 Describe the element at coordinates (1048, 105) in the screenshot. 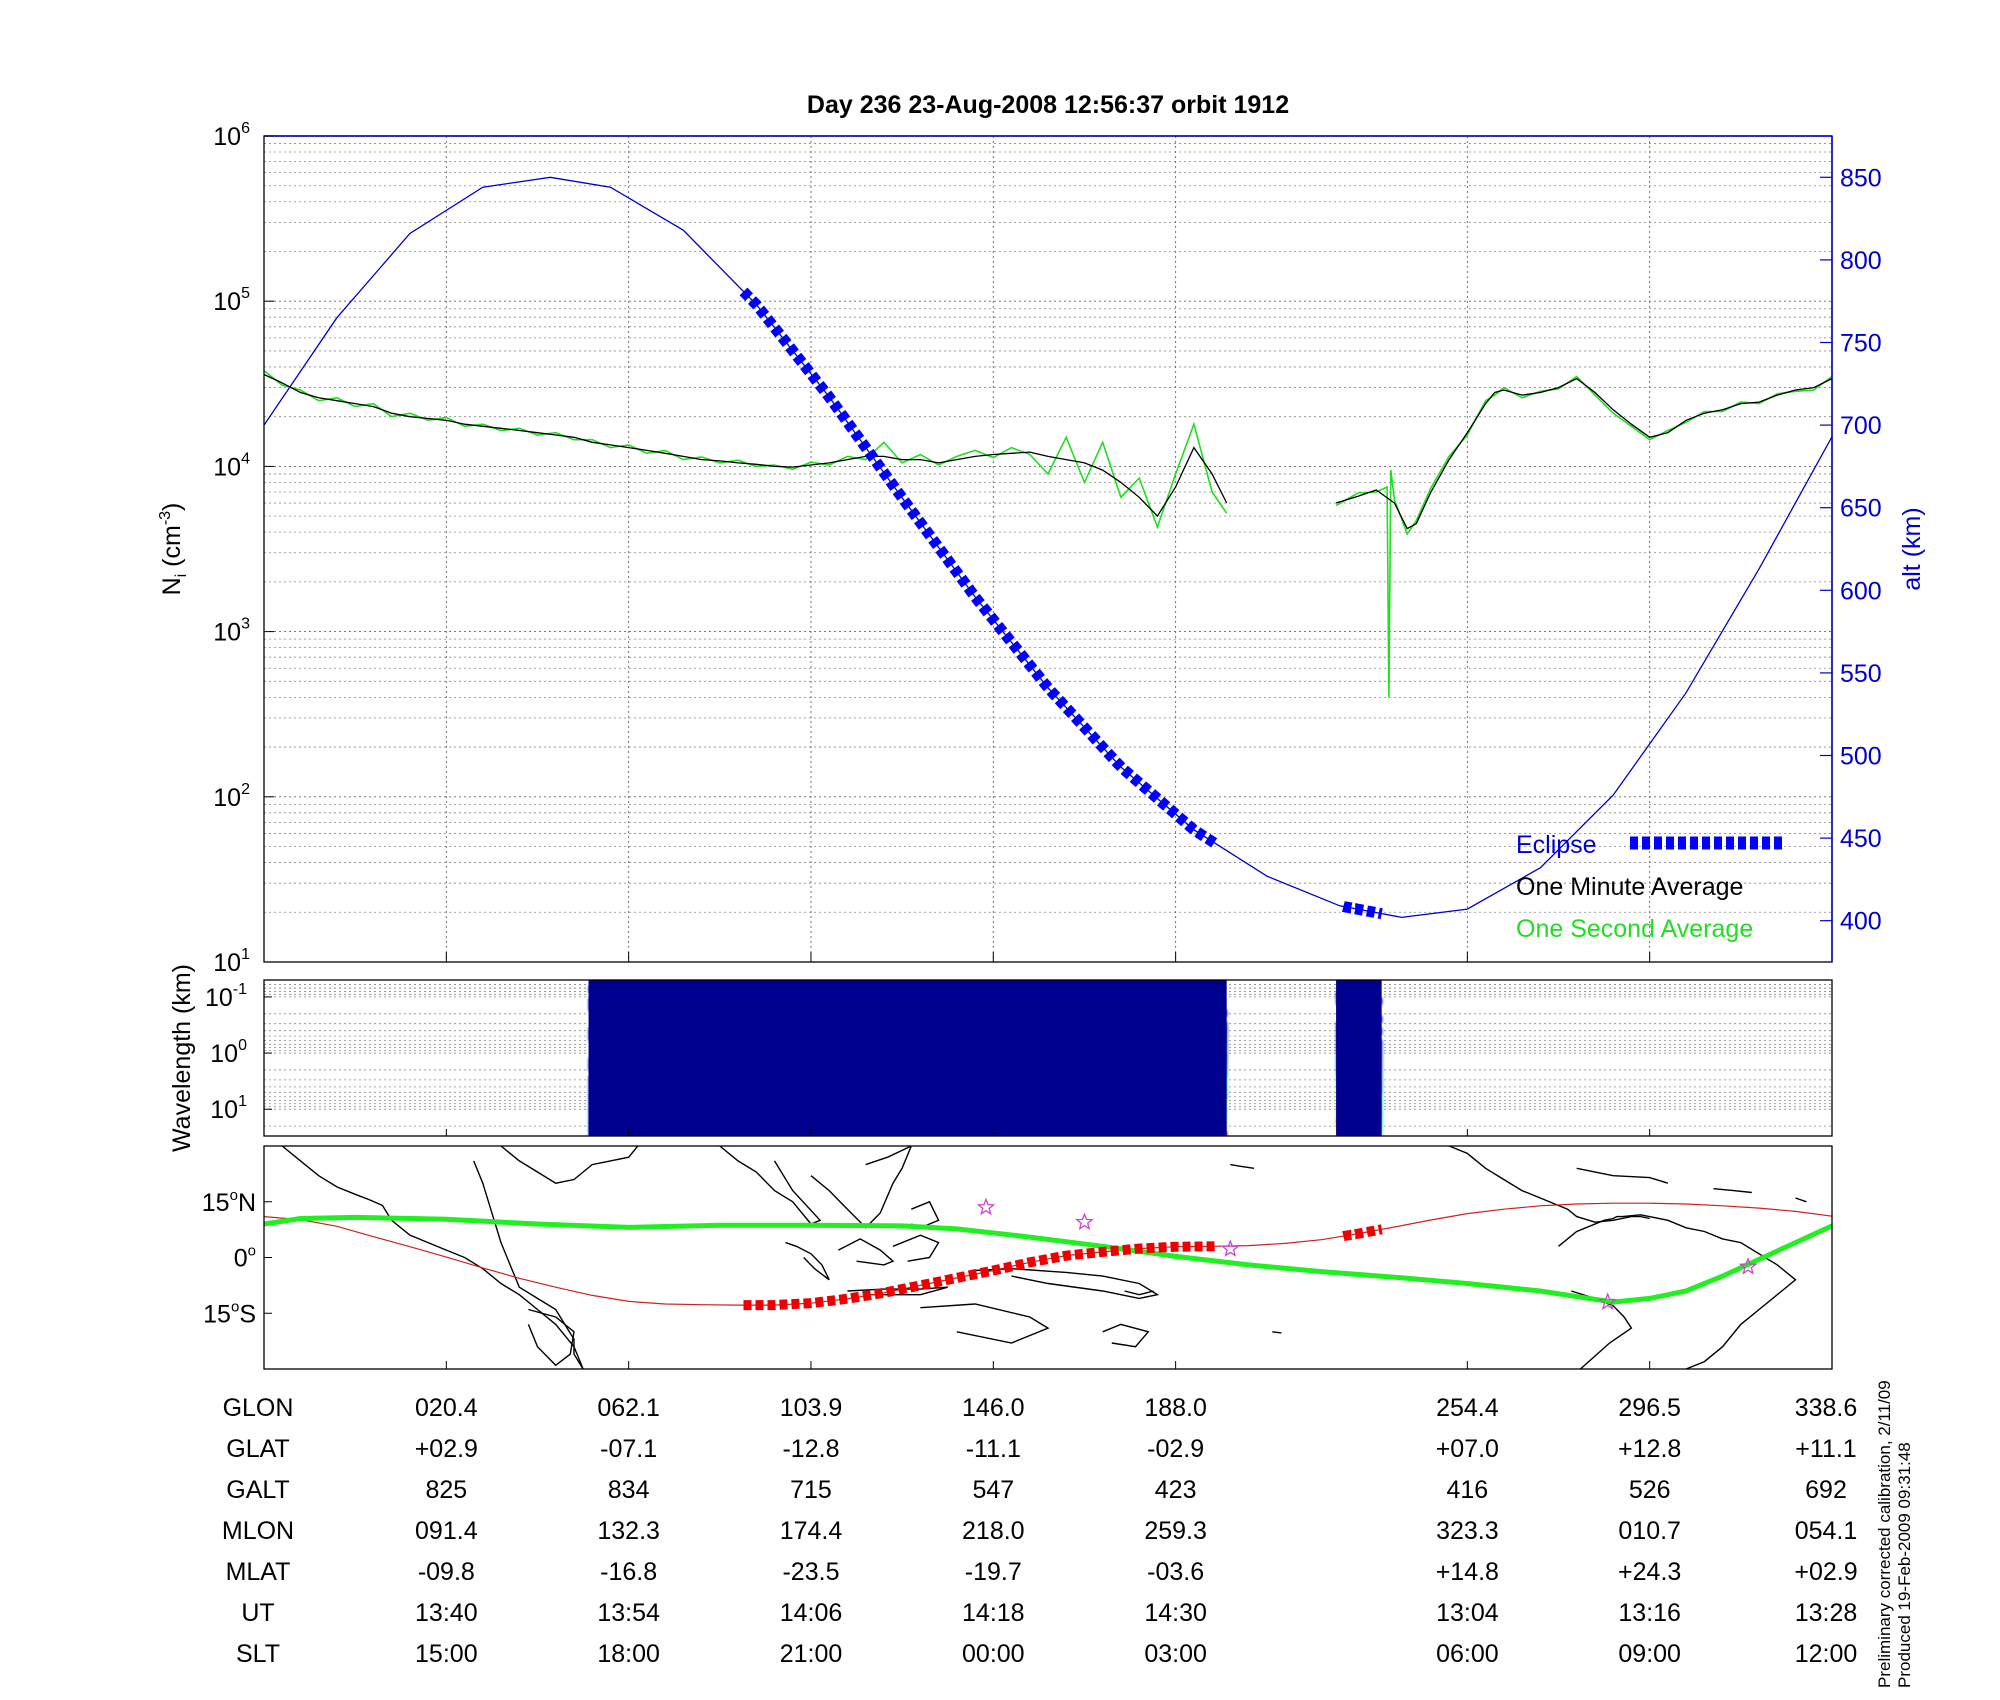

I see `chart-title: Day 236 23-Aug-2008 12:56:37 orbit 1912` at that location.